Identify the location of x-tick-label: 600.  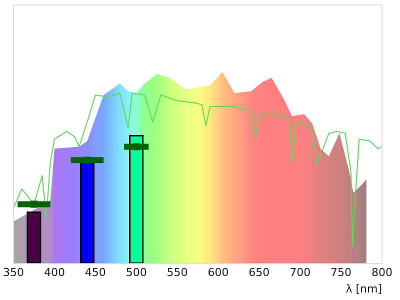
(218, 273).